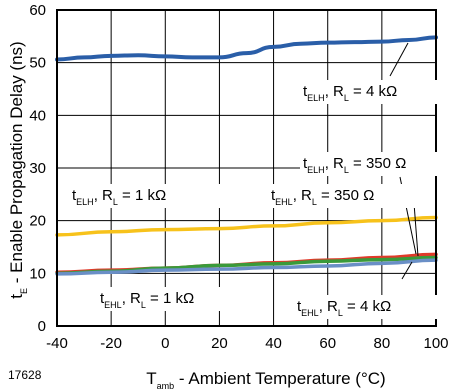  I want to click on annotation-label-4: tELH, RL = 1 kΩ, so click(148, 196).